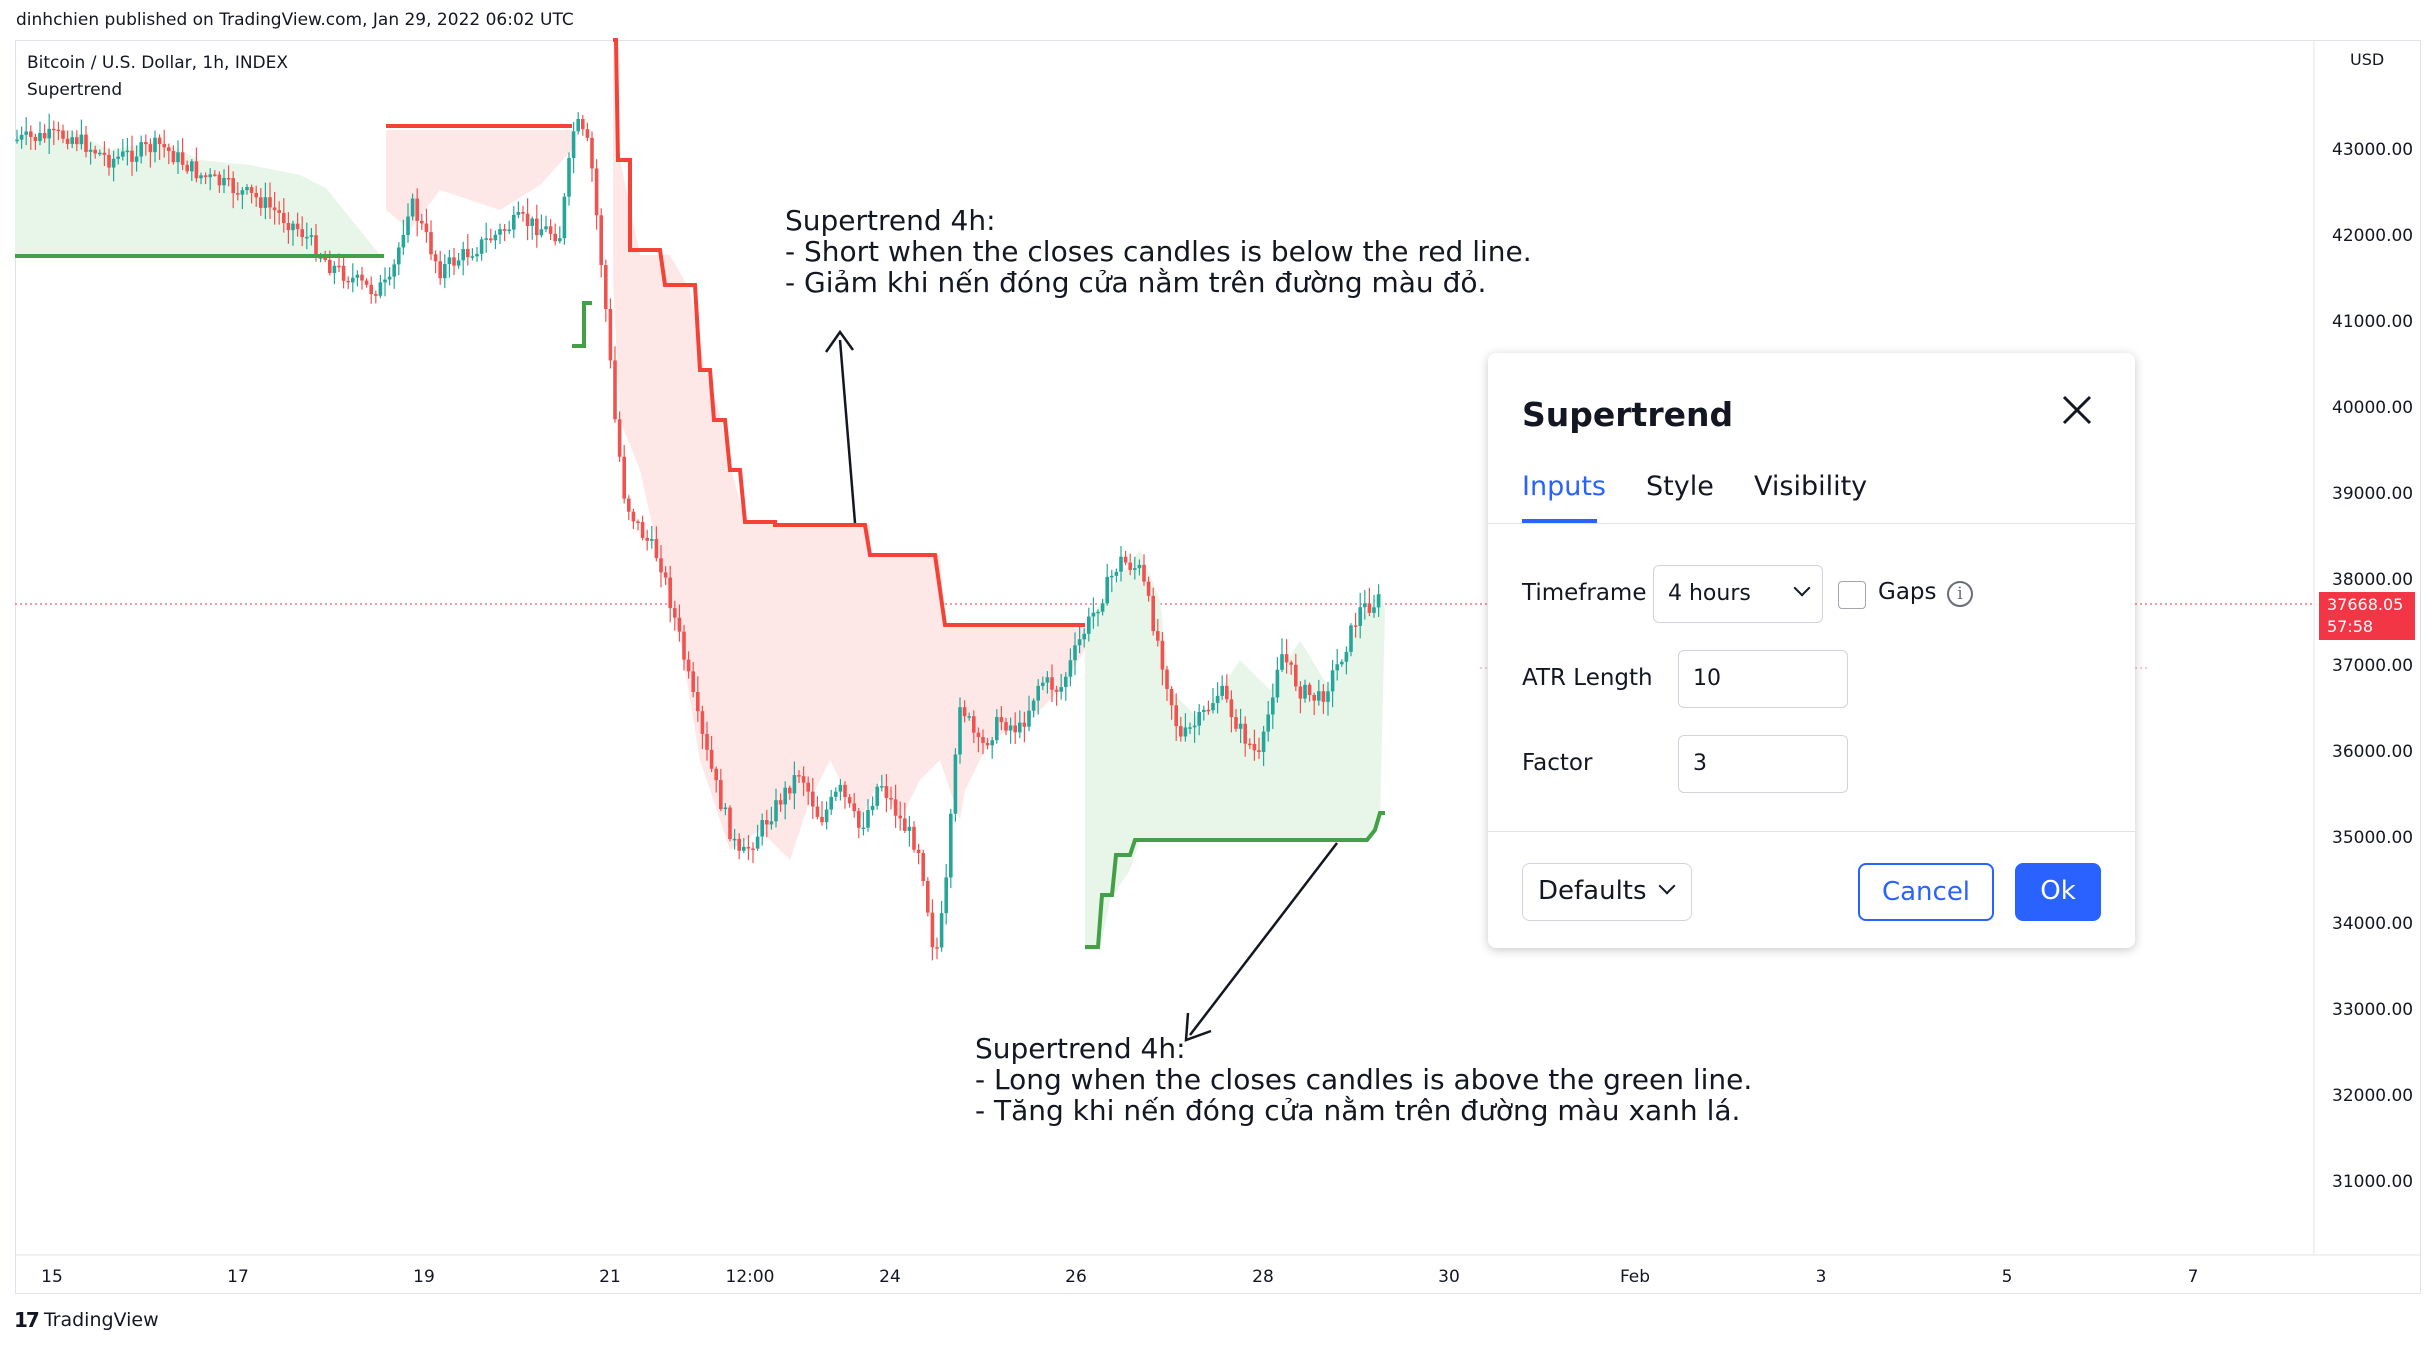 This screenshot has height=1347, width=2431. What do you see at coordinates (1680, 486) in the screenshot?
I see `tab-style: Style` at bounding box center [1680, 486].